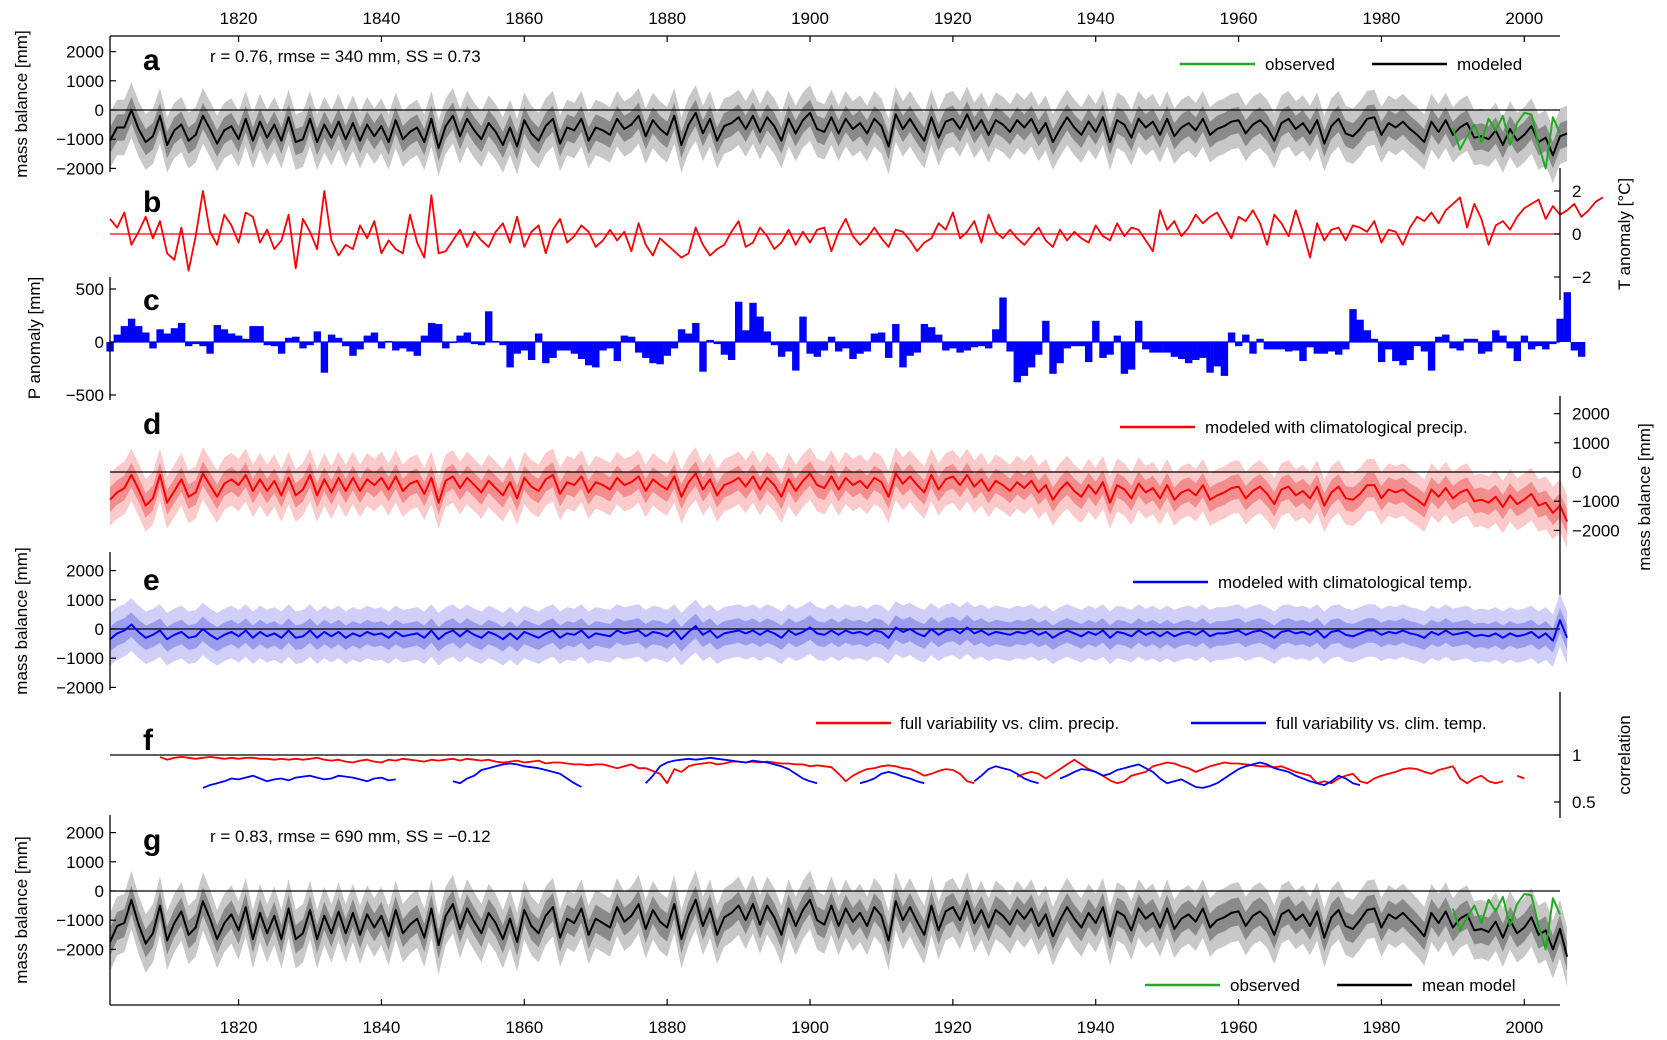 The image size is (1667, 1040). Describe the element at coordinates (953, 1027) in the screenshot. I see `x-tick-bottom-label: 1920` at that location.